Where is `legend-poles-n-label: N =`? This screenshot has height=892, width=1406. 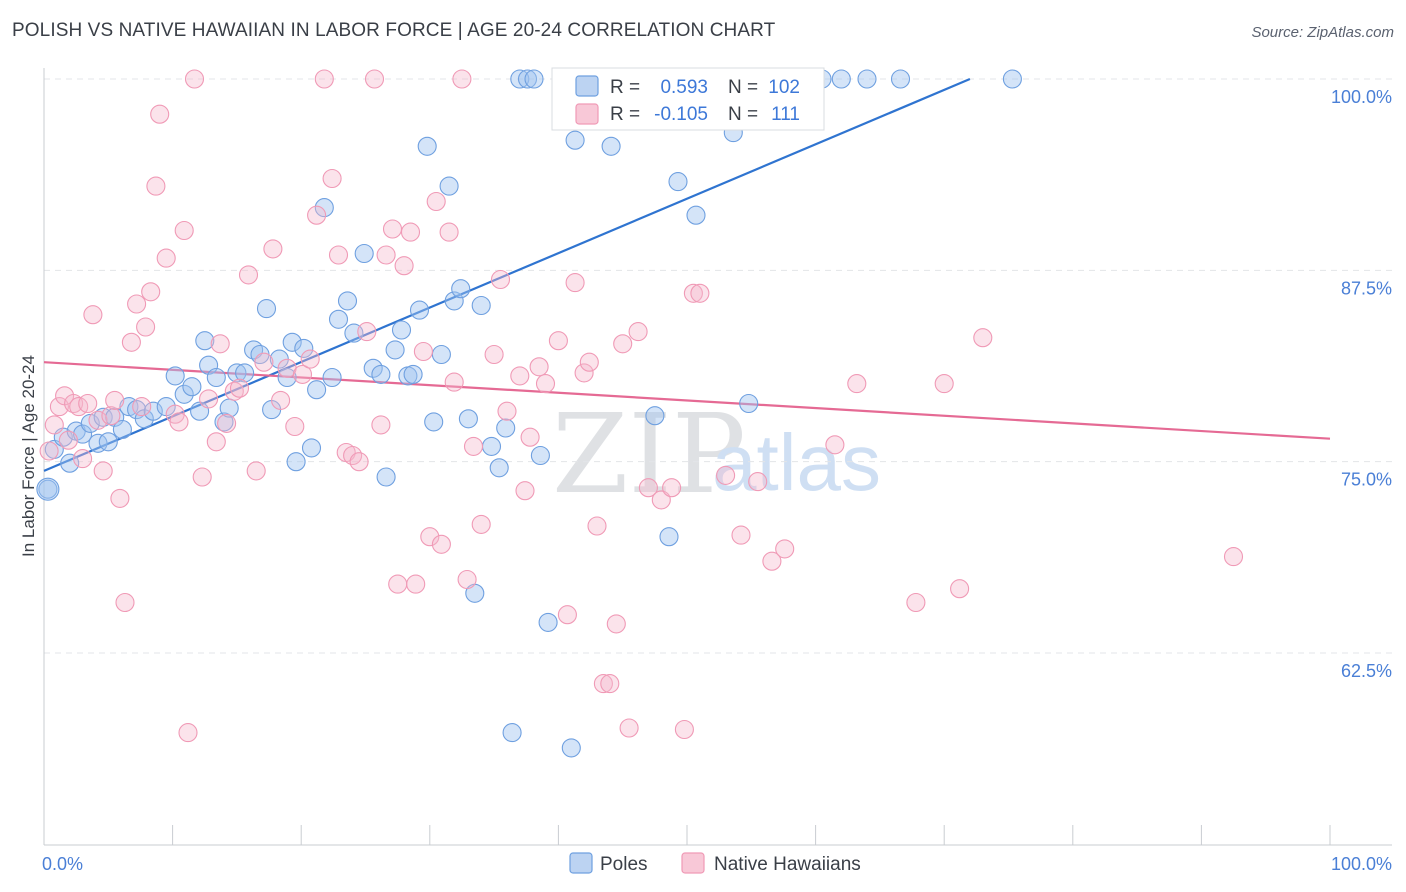
legend-poles-n-label: N = is located at coordinates (743, 87).